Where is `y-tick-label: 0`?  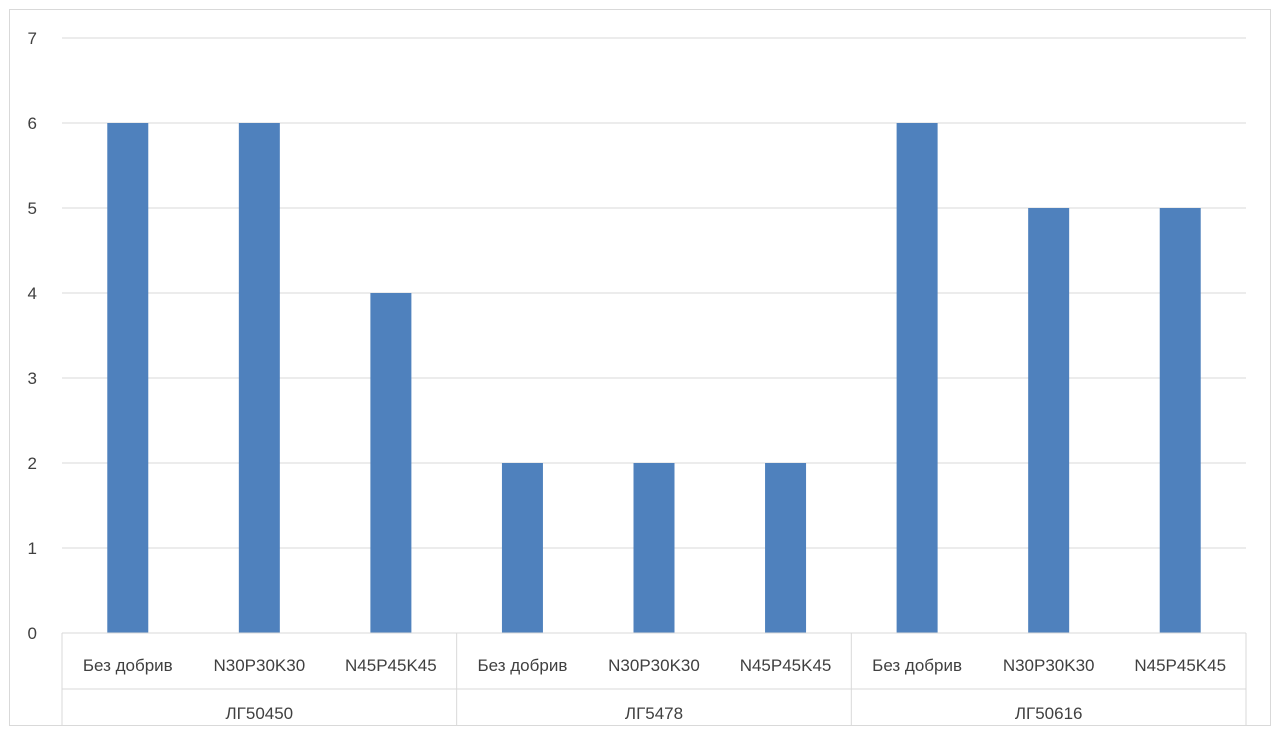 y-tick-label: 0 is located at coordinates (32, 633).